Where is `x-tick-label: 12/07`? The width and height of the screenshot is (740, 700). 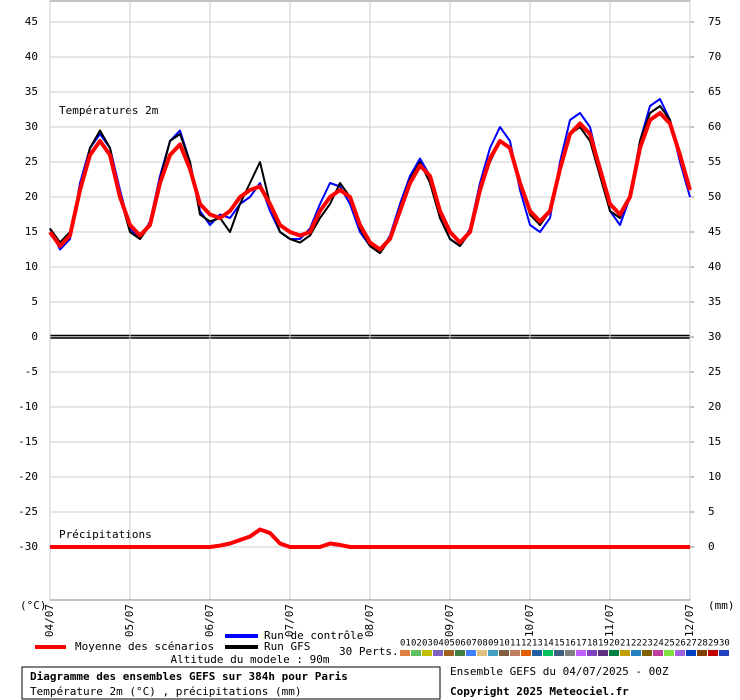
x-tick-label: 12/07 is located at coordinates (689, 620).